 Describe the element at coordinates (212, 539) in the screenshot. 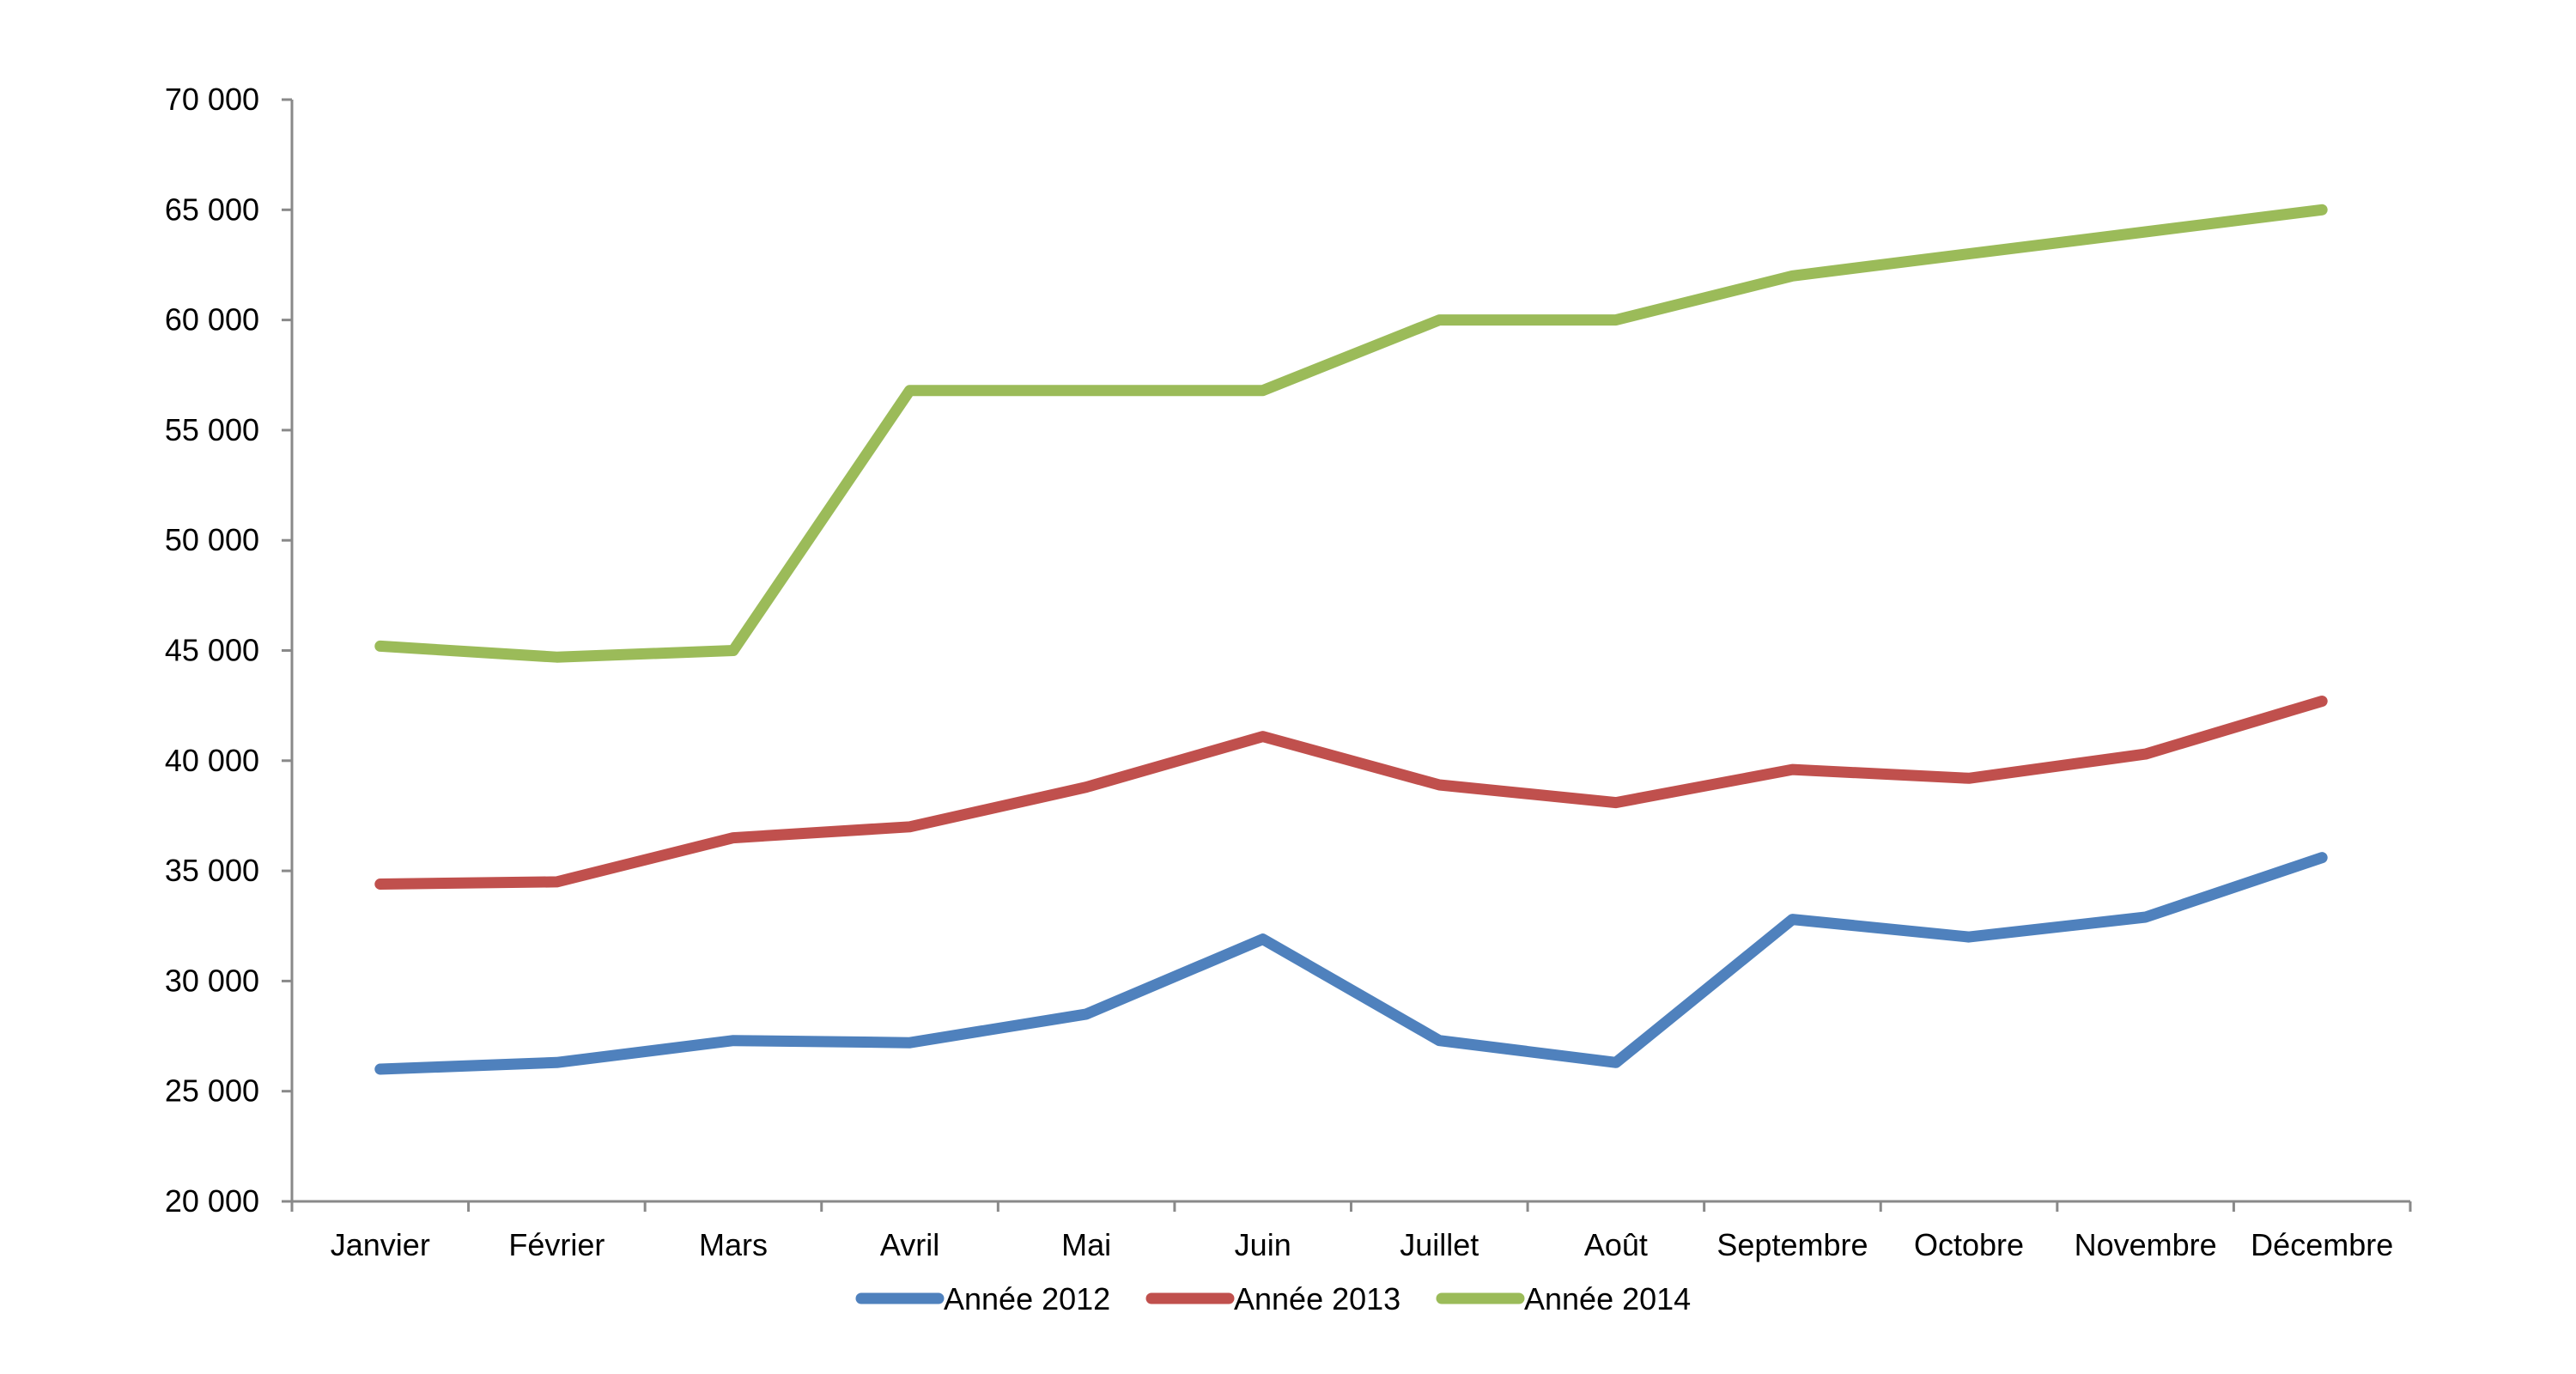

I see `y-tick-label: 50 000` at that location.